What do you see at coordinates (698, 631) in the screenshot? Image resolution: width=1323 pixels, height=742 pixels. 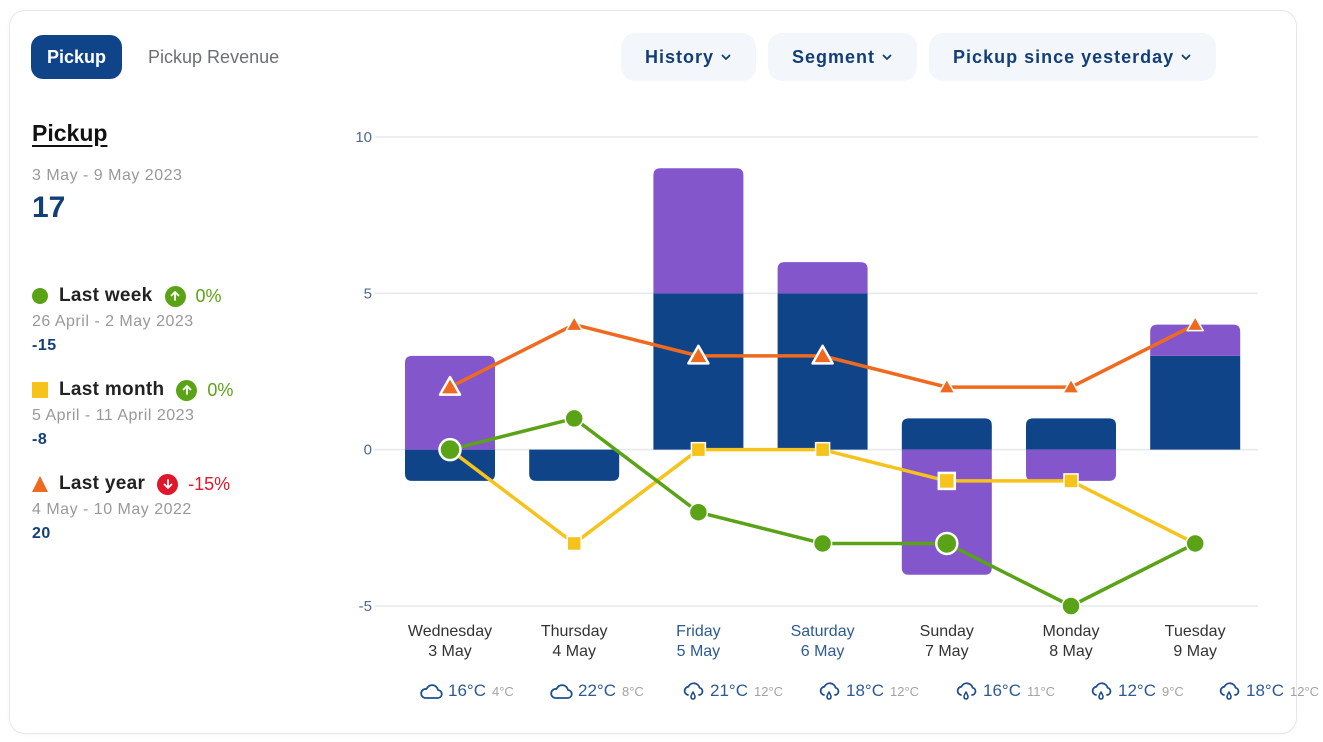 I see `x-tick-day: Friday` at bounding box center [698, 631].